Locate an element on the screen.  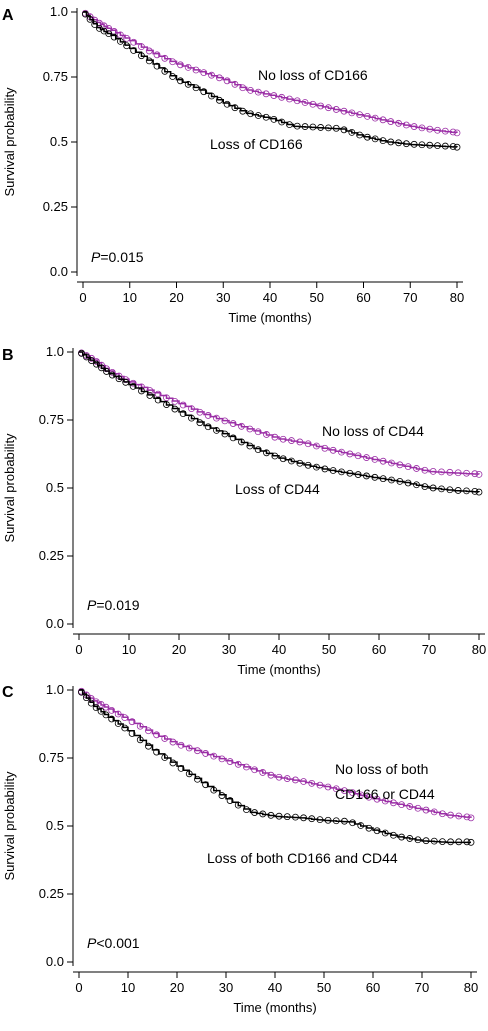
series-no-loss is located at coordinates (271, 73).